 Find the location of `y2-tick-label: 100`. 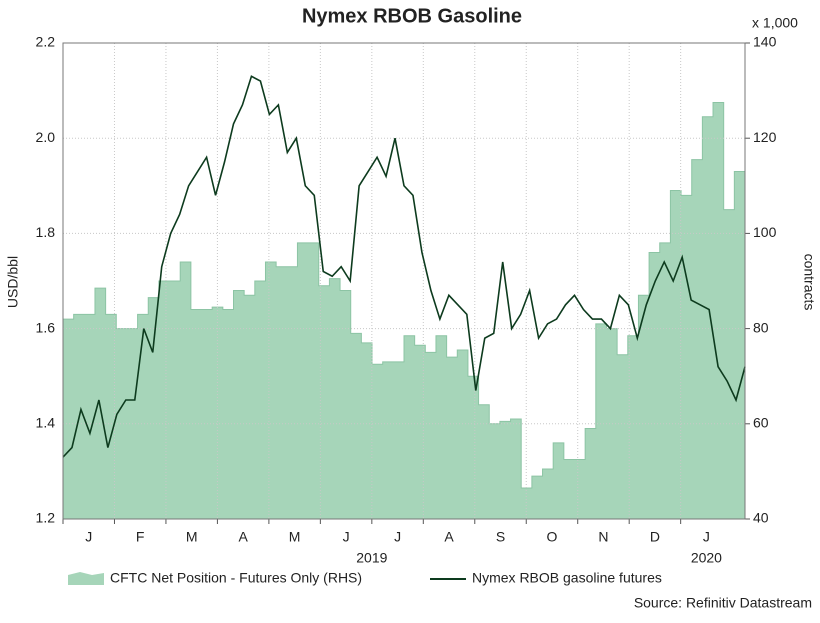

y2-tick-label: 100 is located at coordinates (765, 232).